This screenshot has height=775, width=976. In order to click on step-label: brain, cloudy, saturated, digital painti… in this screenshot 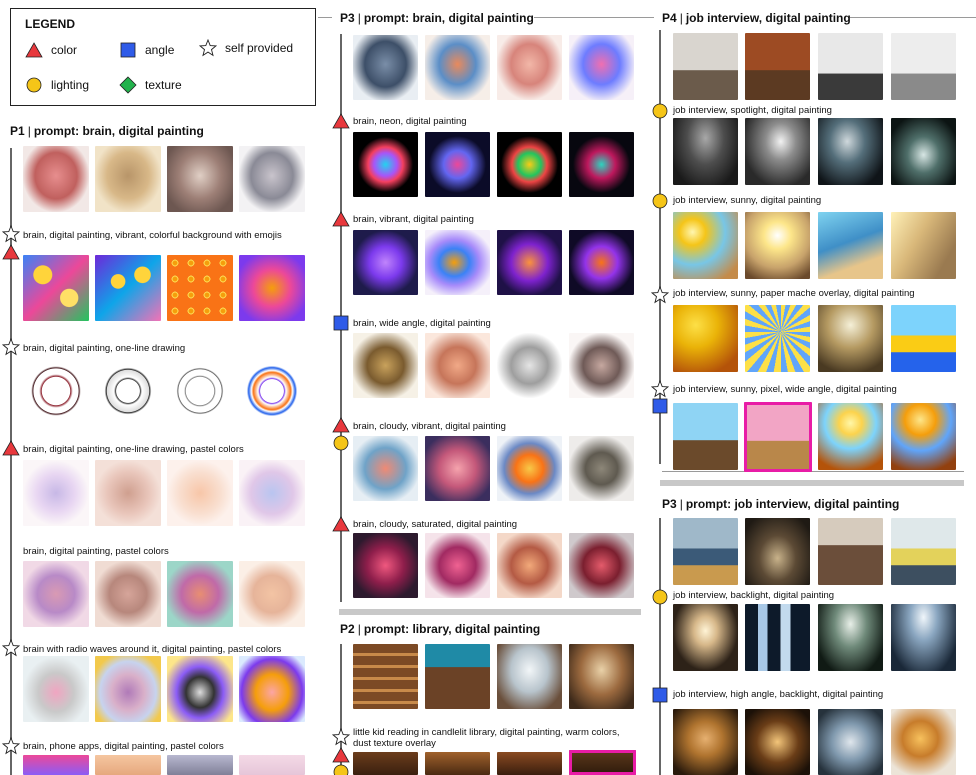, I will do `click(435, 524)`.